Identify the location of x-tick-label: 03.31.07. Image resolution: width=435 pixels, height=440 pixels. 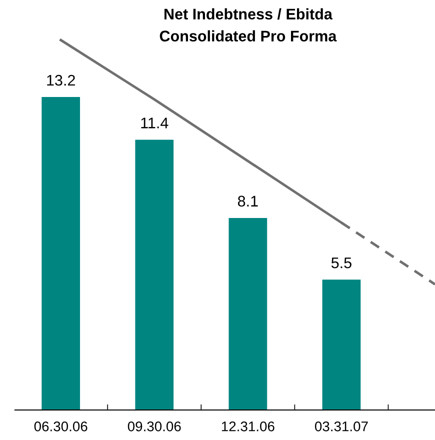
(341, 426).